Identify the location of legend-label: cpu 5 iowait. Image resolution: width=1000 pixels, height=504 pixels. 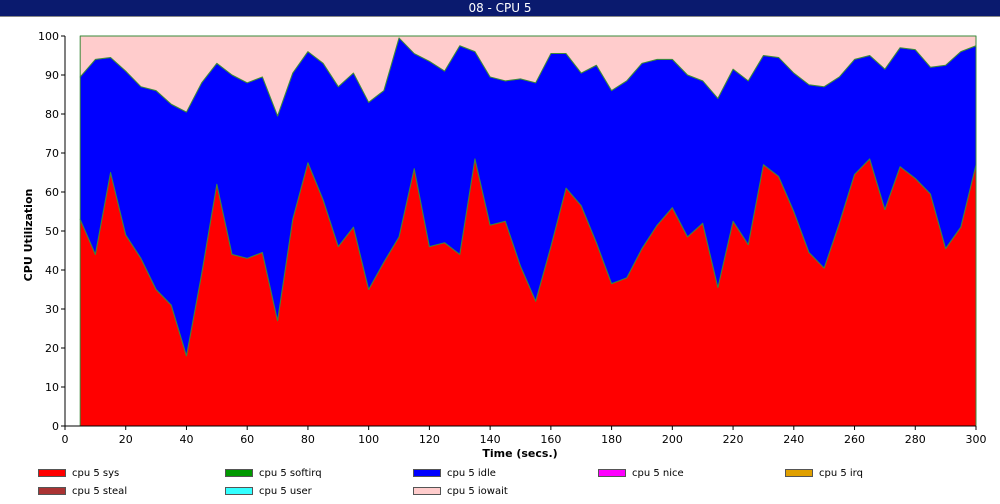
(477, 491).